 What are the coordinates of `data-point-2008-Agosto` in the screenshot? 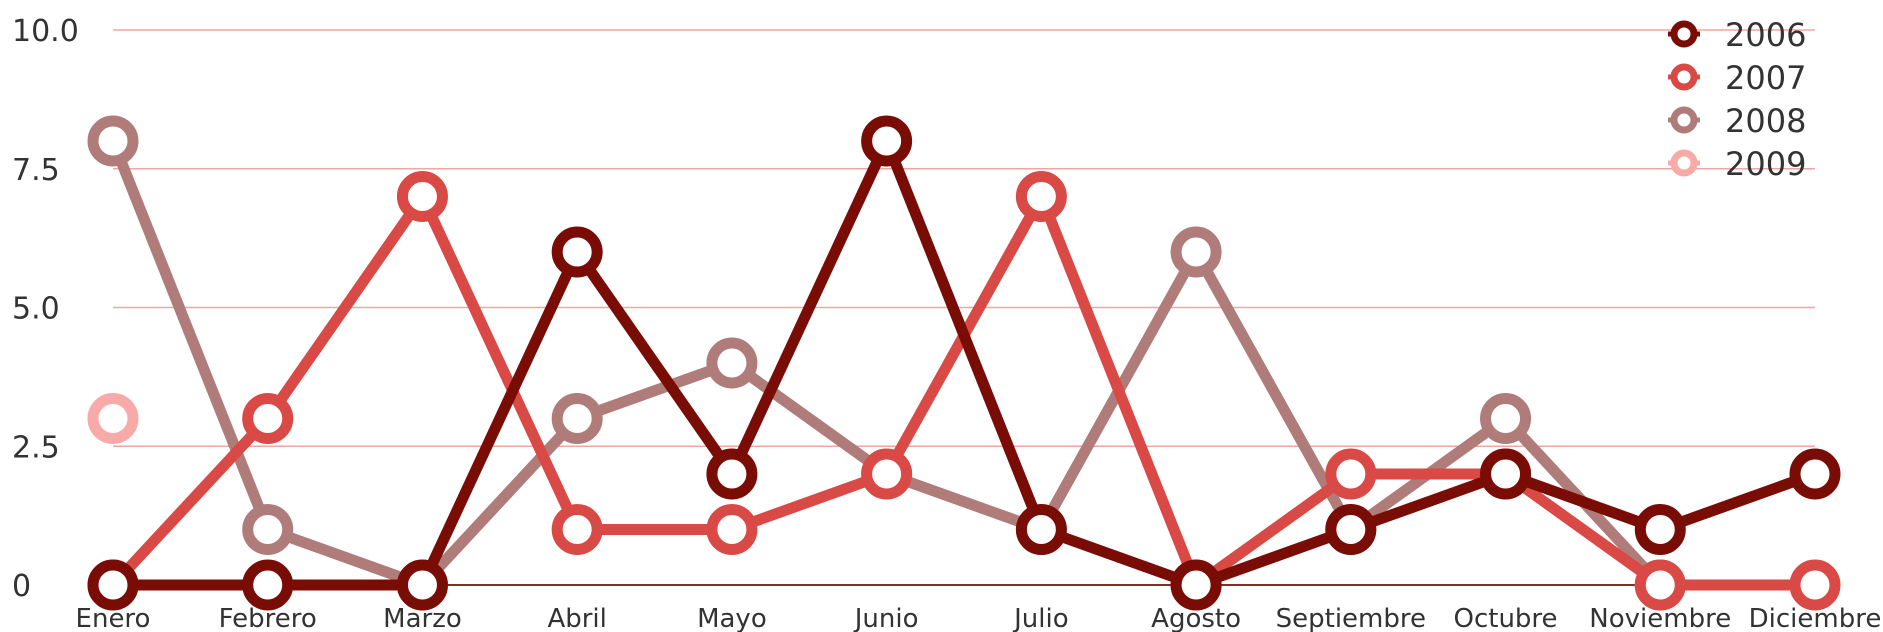 It's located at (1196, 252).